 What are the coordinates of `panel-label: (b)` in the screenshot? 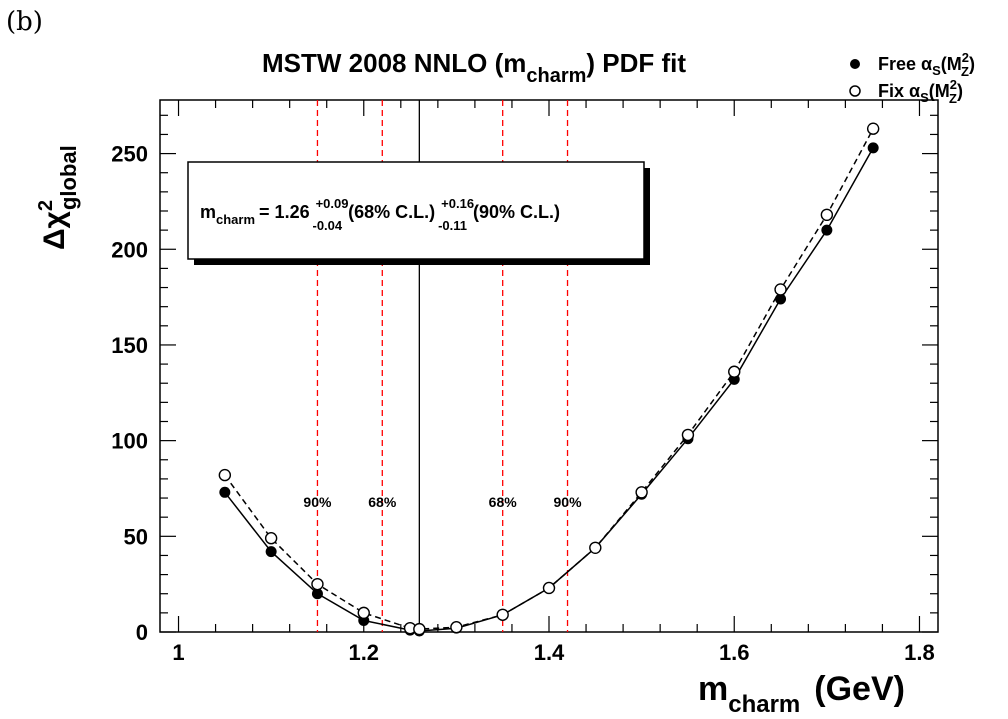 It's located at (24, 22).